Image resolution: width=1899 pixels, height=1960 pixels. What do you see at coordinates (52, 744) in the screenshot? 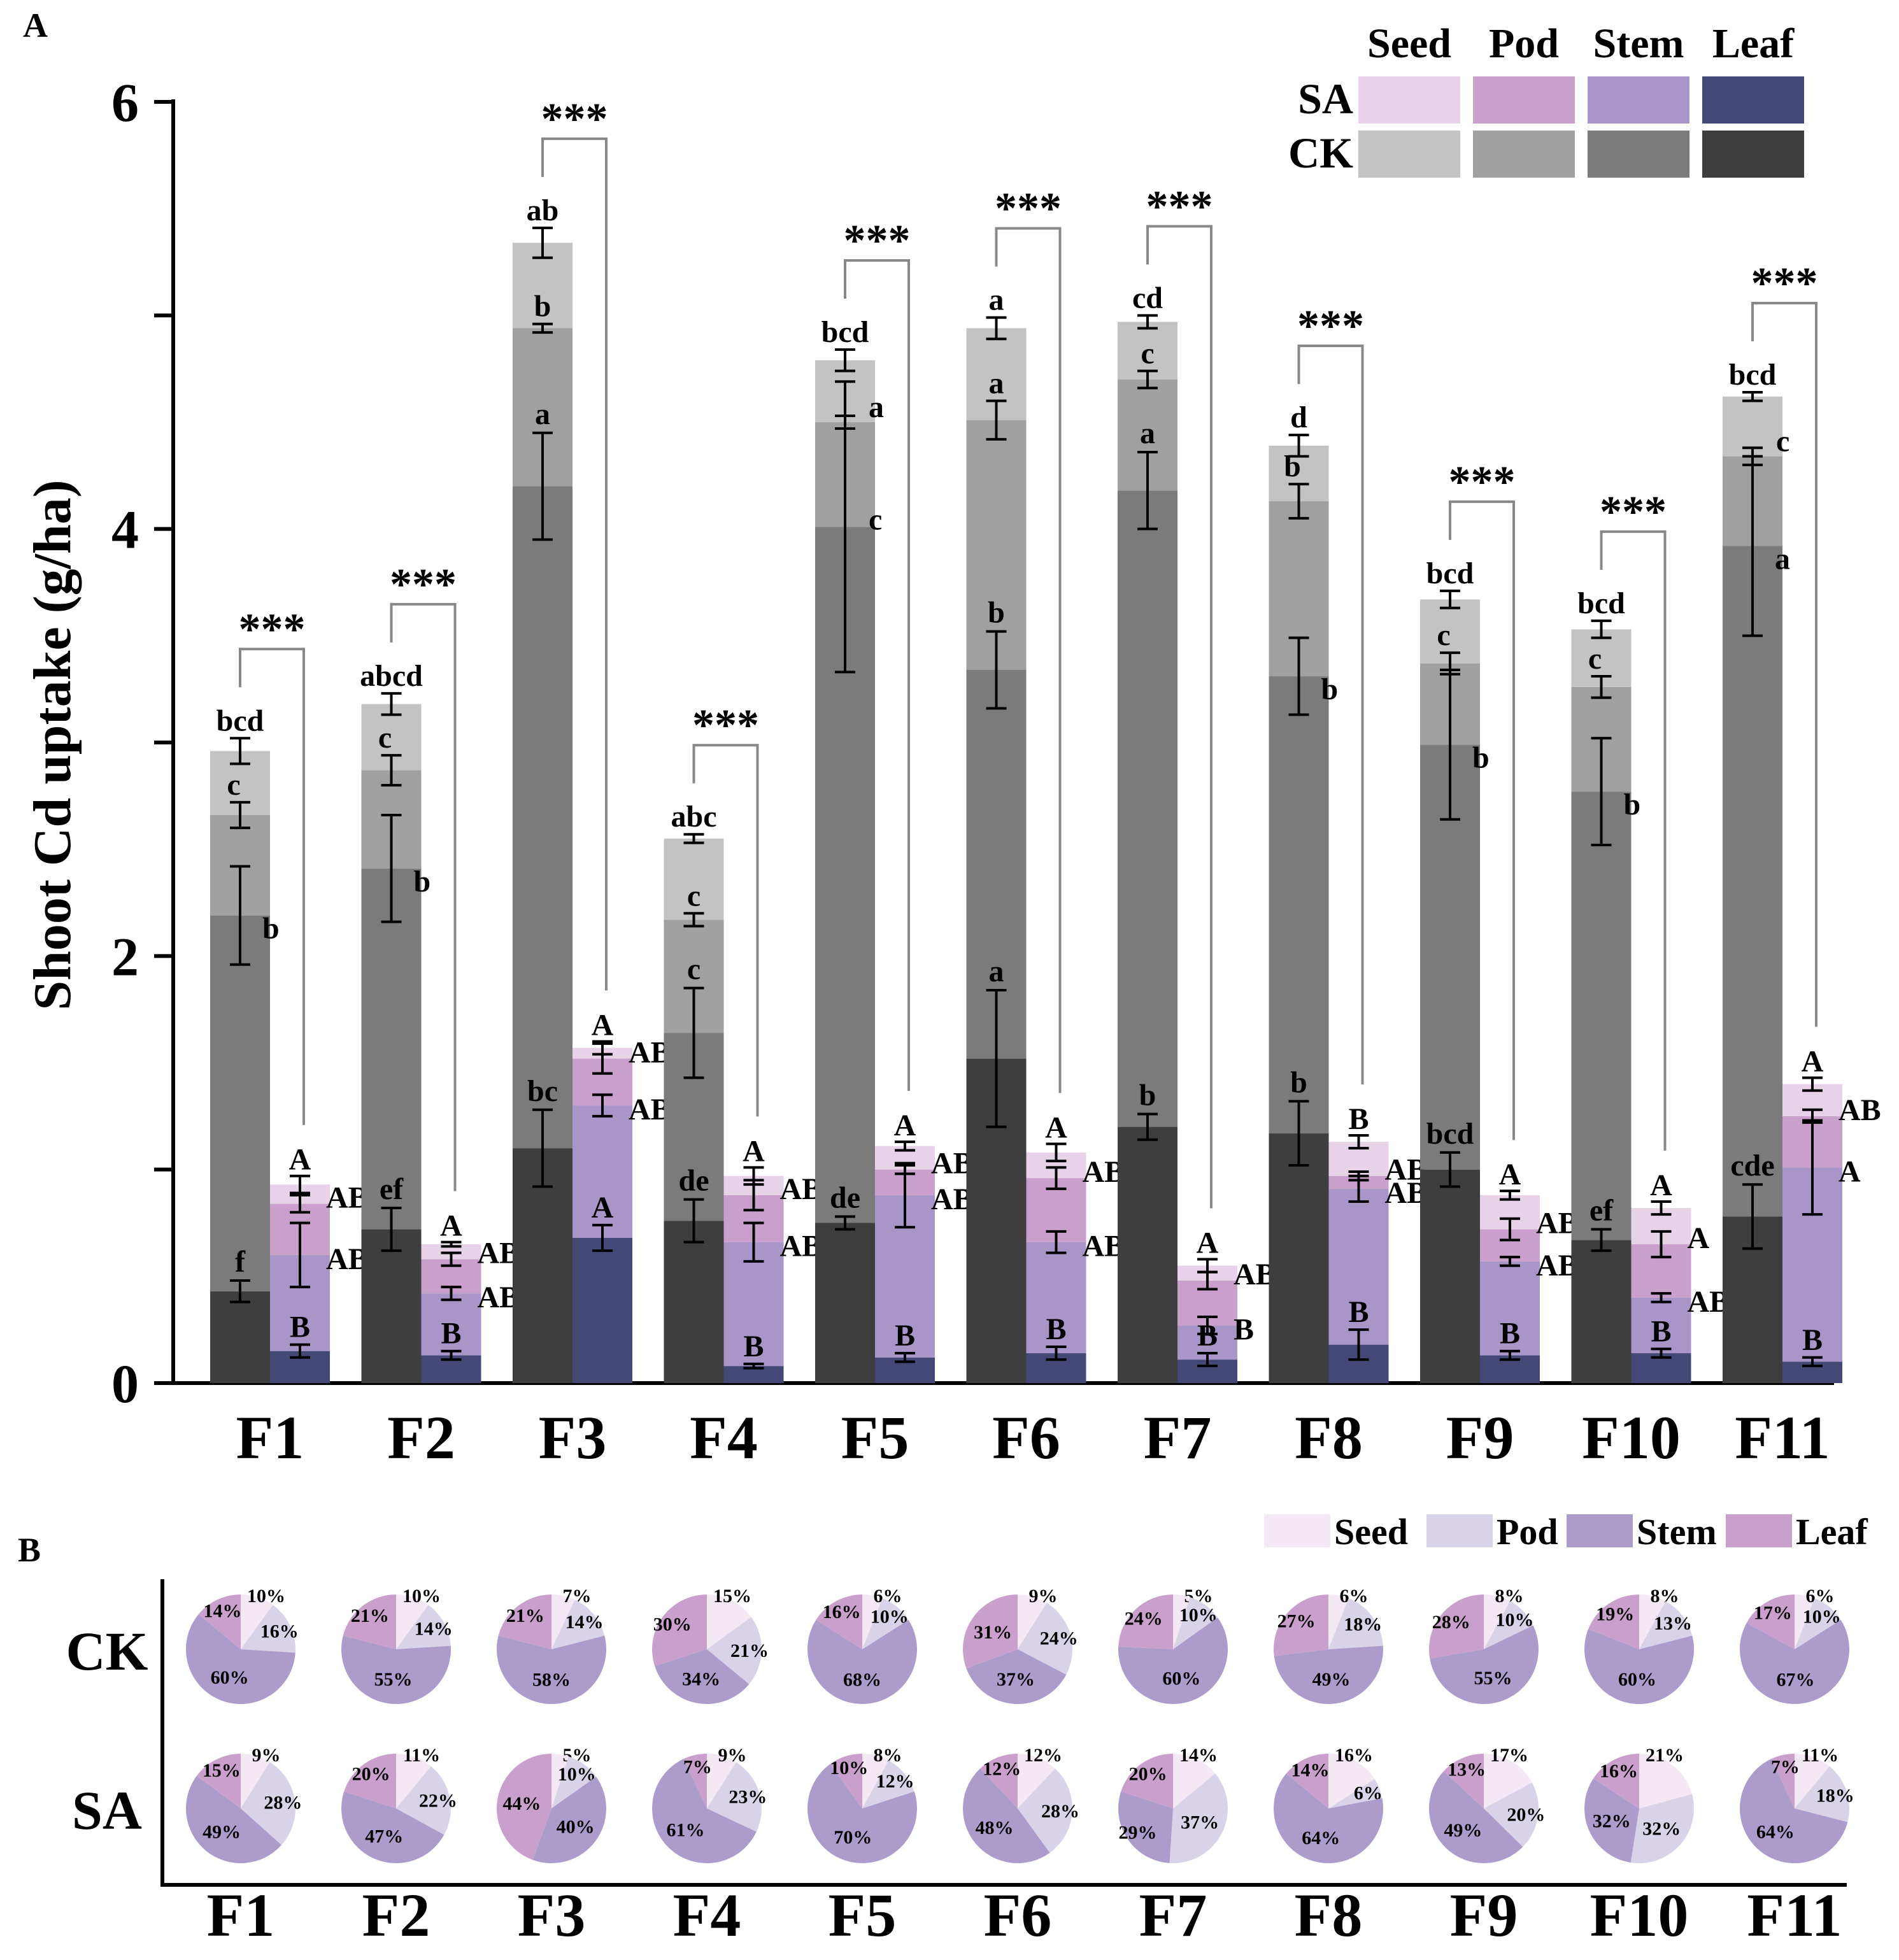
I see `y-axis-title: Shoot Cd uptake (g/ha)` at bounding box center [52, 744].